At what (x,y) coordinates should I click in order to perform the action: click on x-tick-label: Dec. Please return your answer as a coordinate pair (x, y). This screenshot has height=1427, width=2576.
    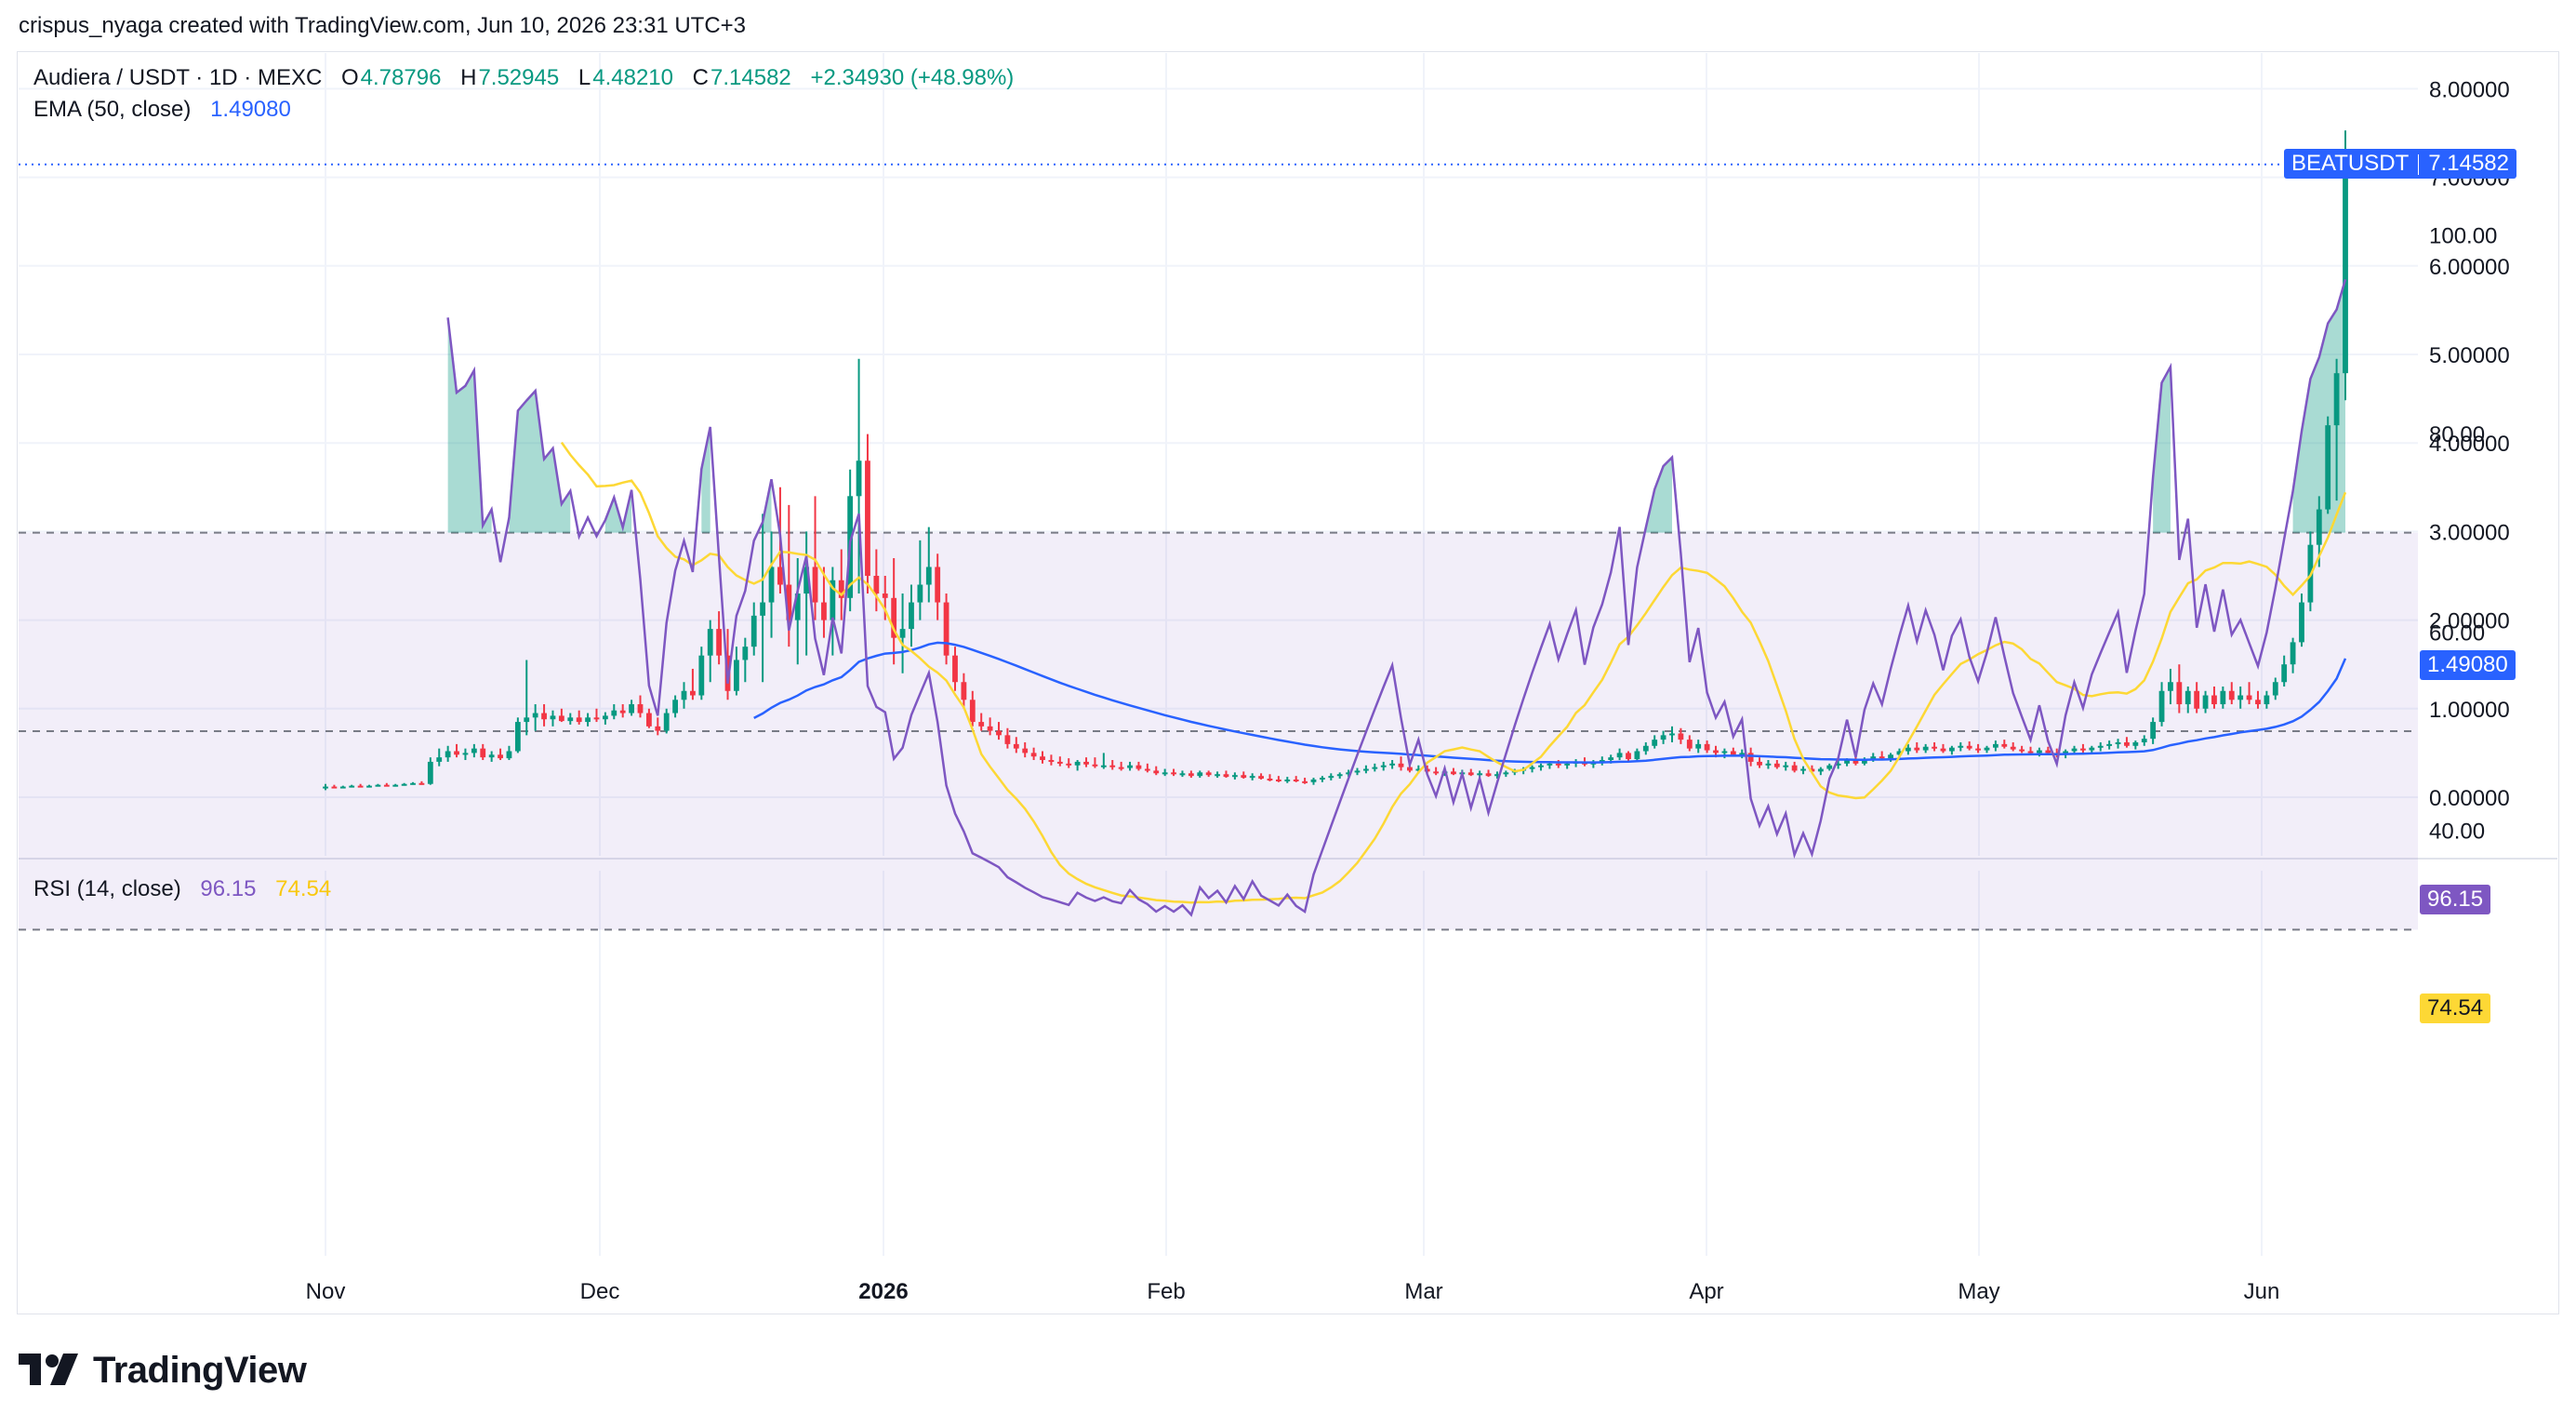
    Looking at the image, I should click on (600, 1291).